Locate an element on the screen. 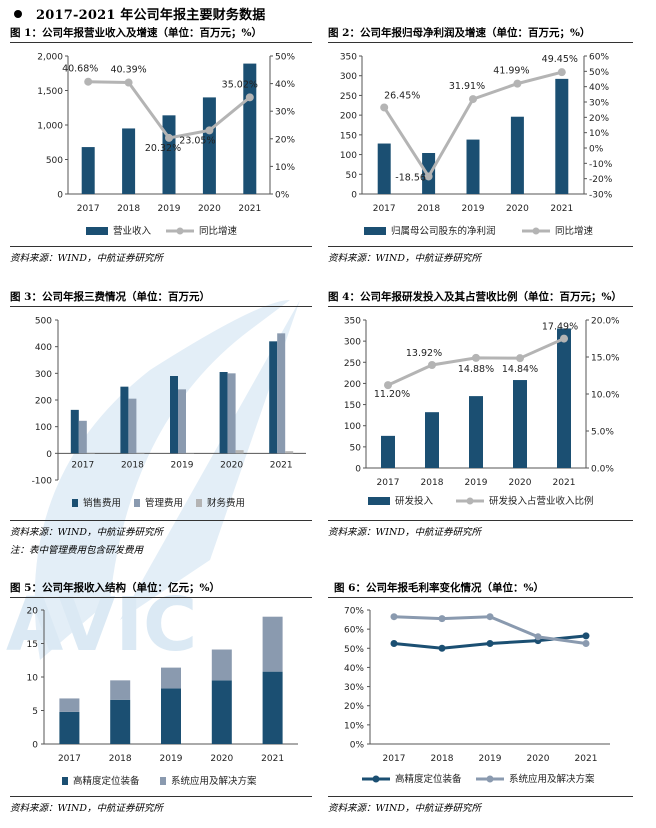 The height and width of the screenshot is (828, 656). fig6-title-rule is located at coordinates (480, 597).